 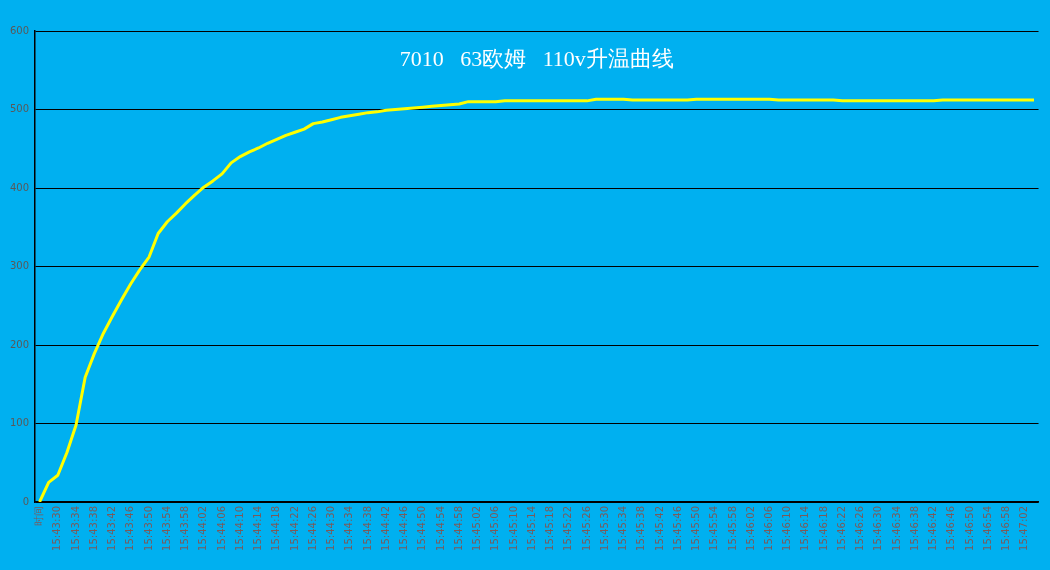 What do you see at coordinates (823, 528) in the screenshot?
I see `x-tick-label: 15:46:18` at bounding box center [823, 528].